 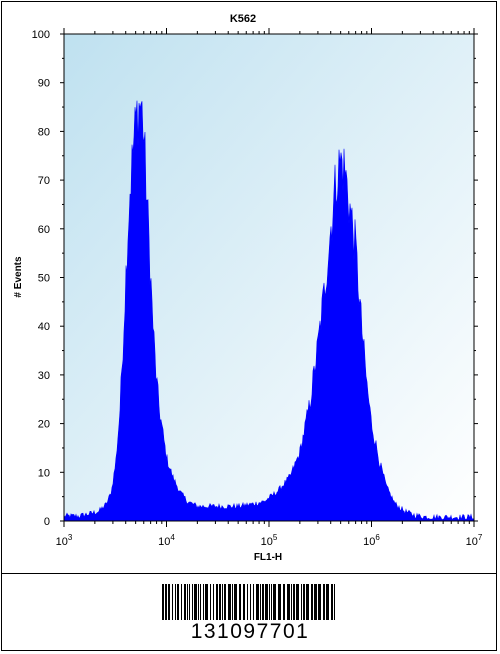 What do you see at coordinates (64, 540) in the screenshot?
I see `x-tick-label: 10³` at bounding box center [64, 540].